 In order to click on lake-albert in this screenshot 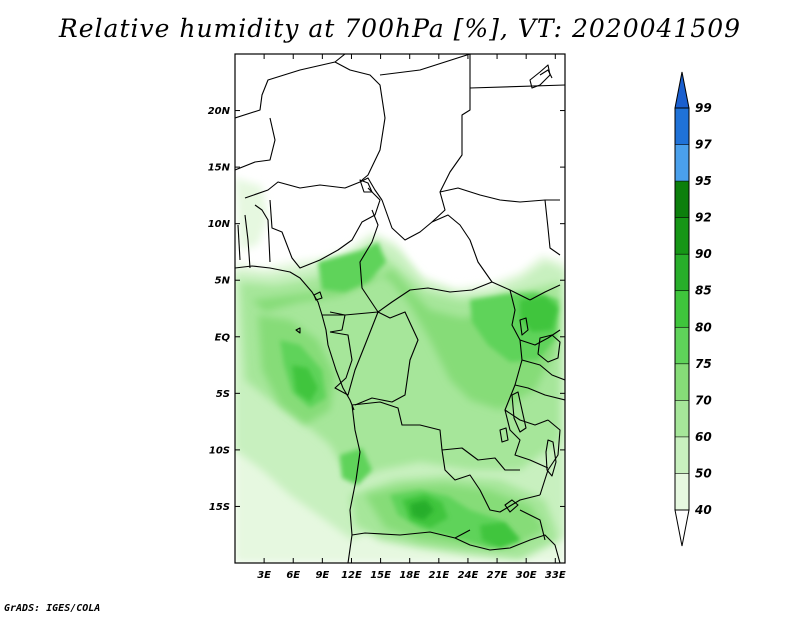, I will do `click(524, 326)`.